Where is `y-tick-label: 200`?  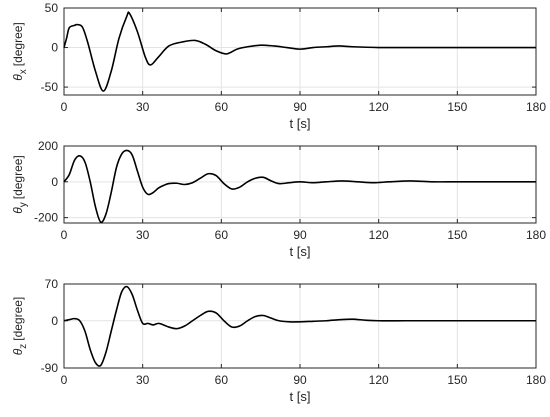 y-tick-label: 200 is located at coordinates (48, 146).